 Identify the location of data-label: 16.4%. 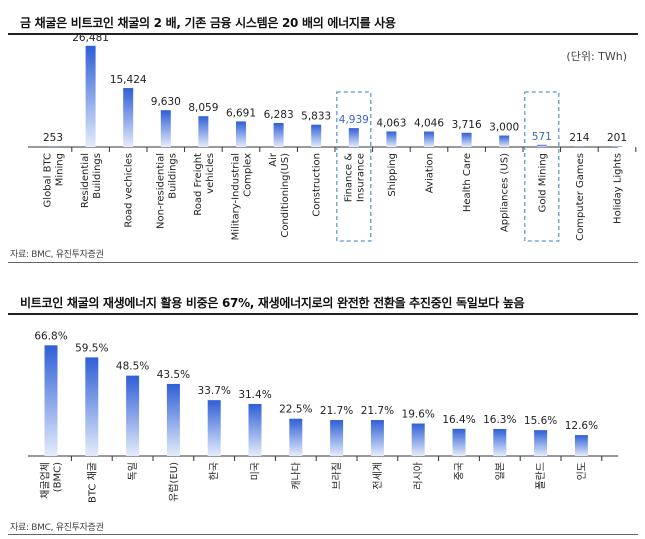
(458, 420).